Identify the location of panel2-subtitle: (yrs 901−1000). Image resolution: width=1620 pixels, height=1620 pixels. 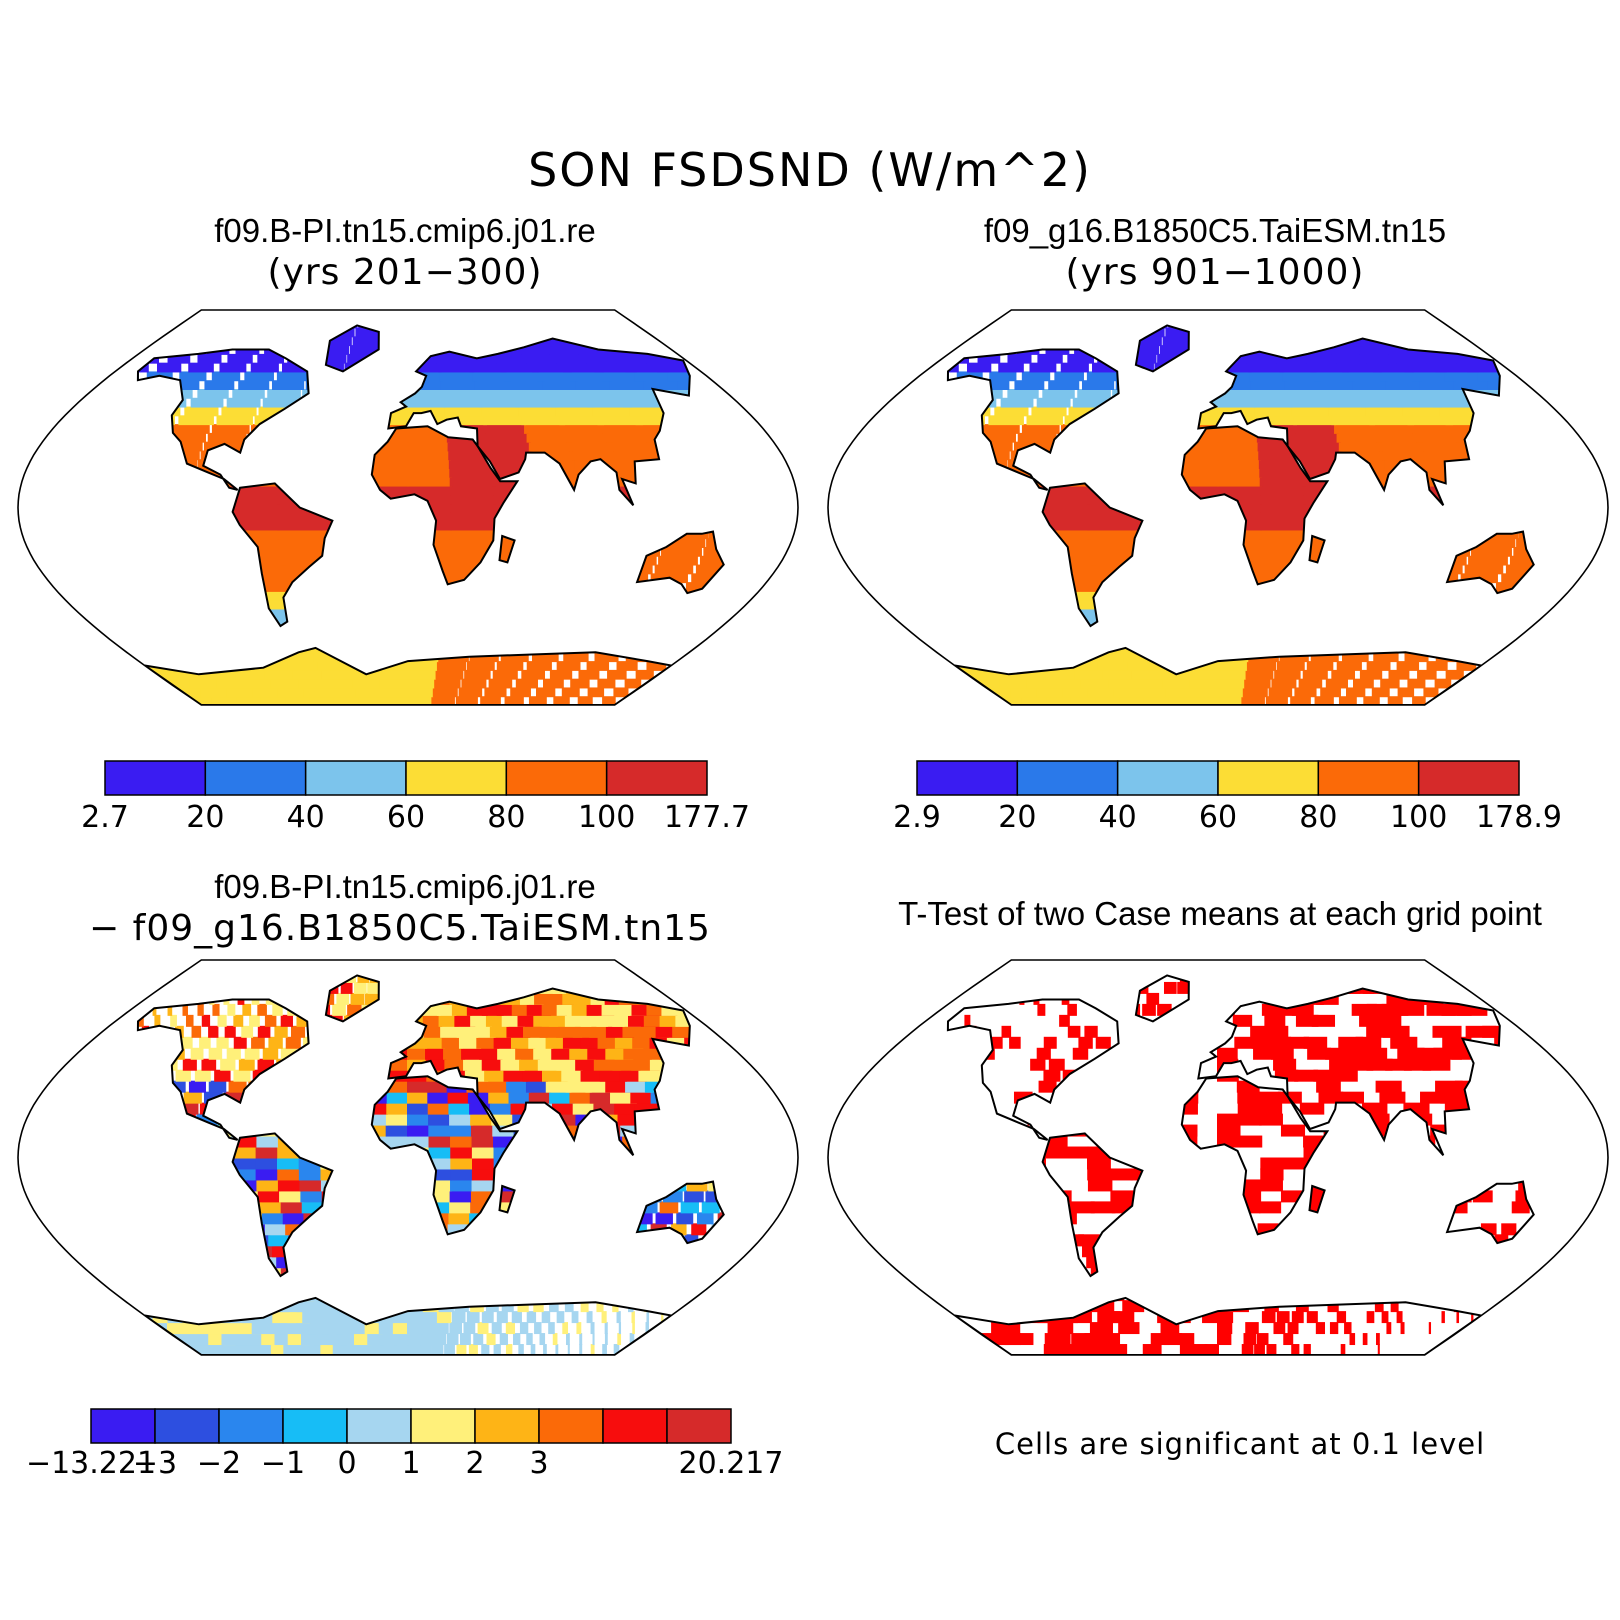
(1215, 272).